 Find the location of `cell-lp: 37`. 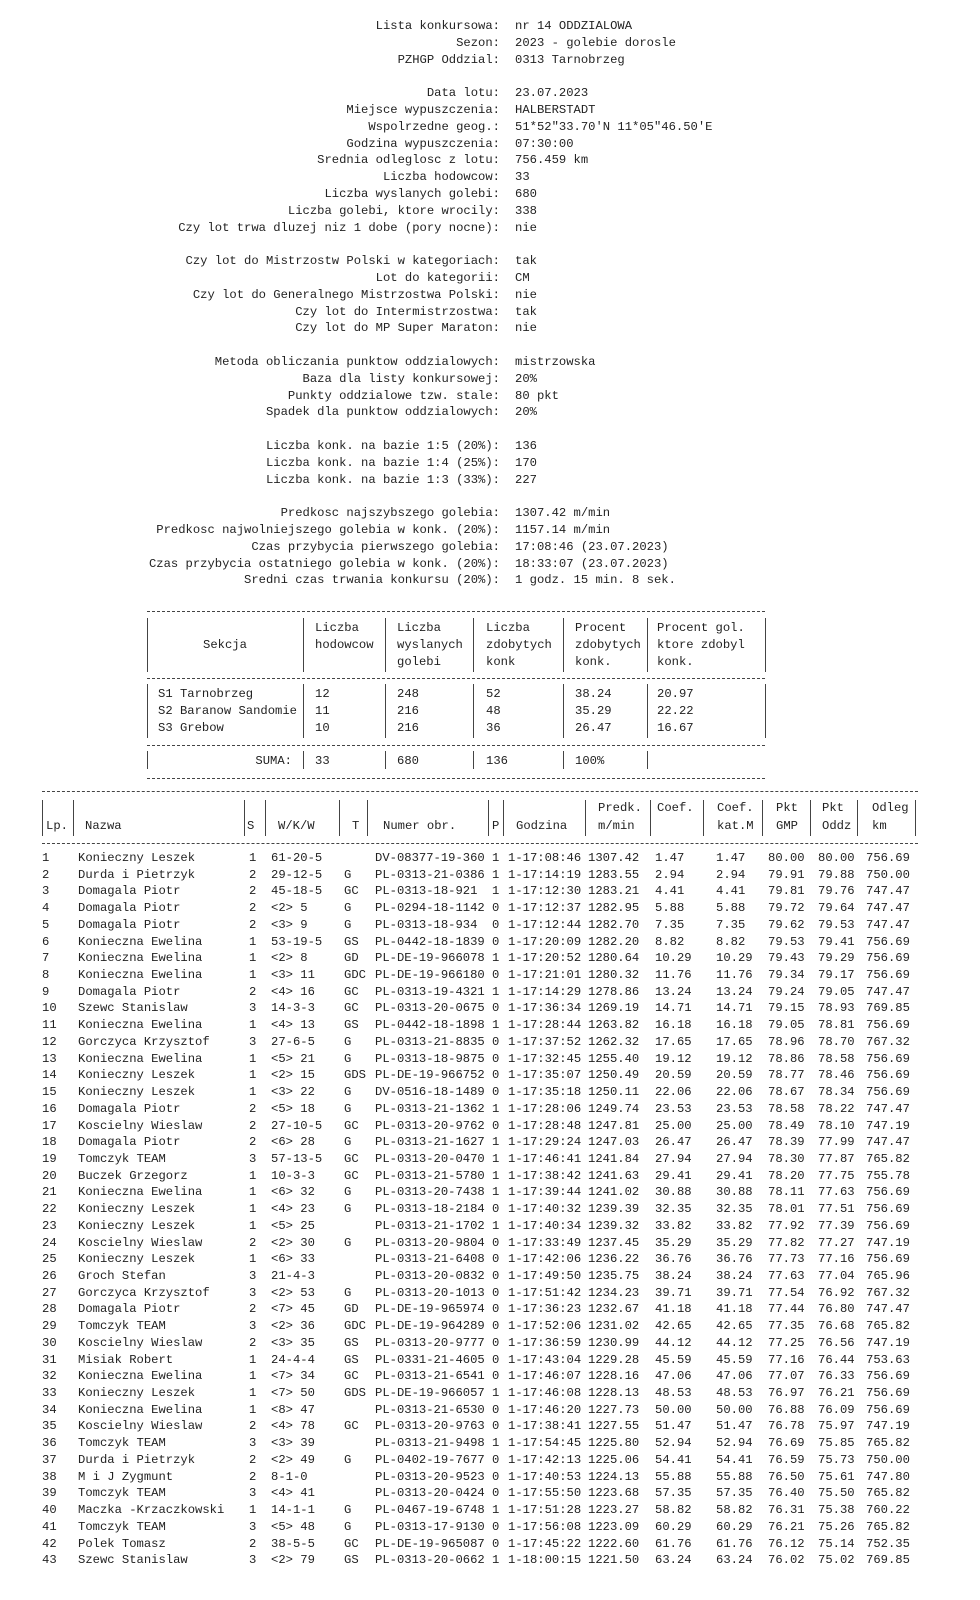

cell-lp: 37 is located at coordinates (49, 1459).